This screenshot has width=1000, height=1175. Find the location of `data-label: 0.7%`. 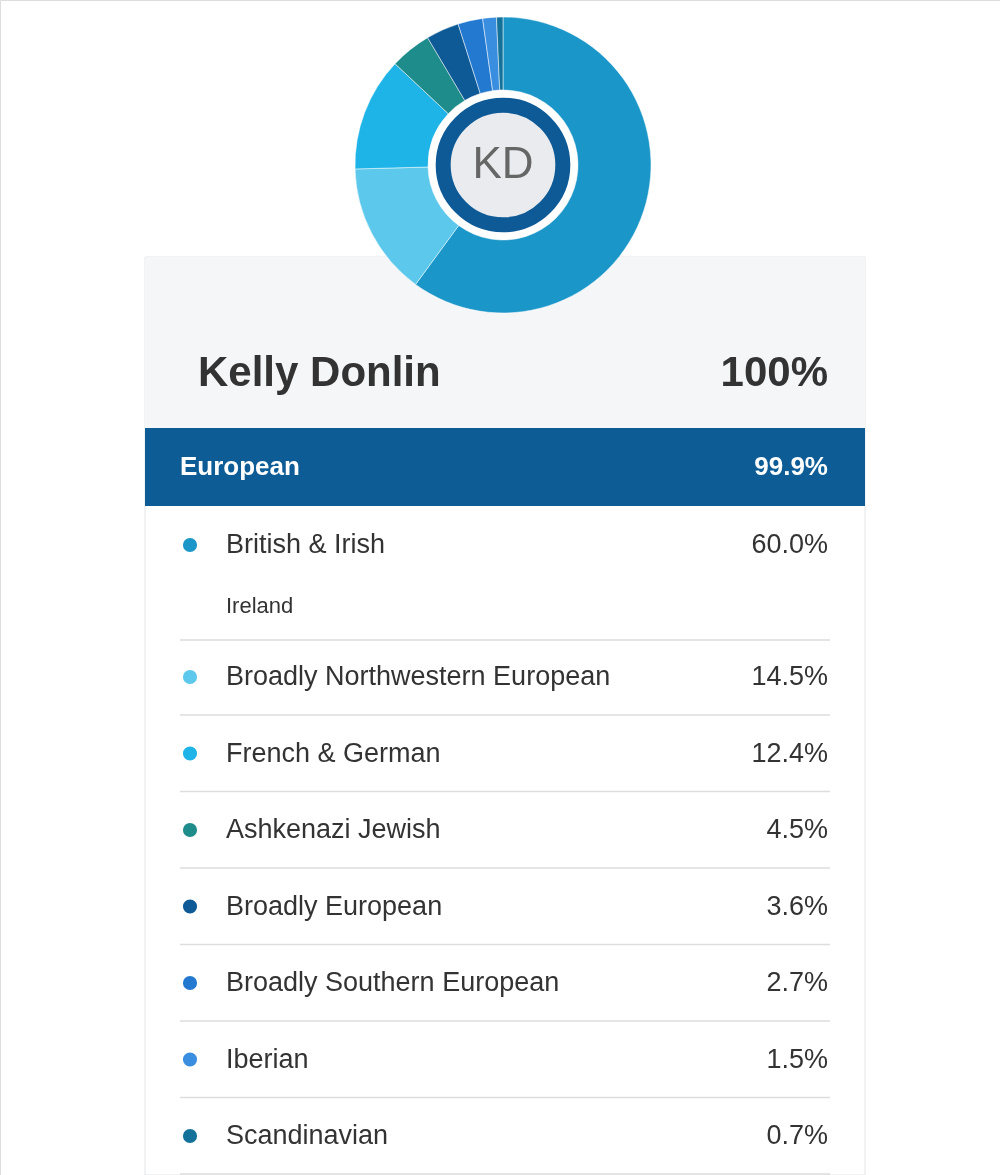

data-label: 0.7% is located at coordinates (797, 1135).